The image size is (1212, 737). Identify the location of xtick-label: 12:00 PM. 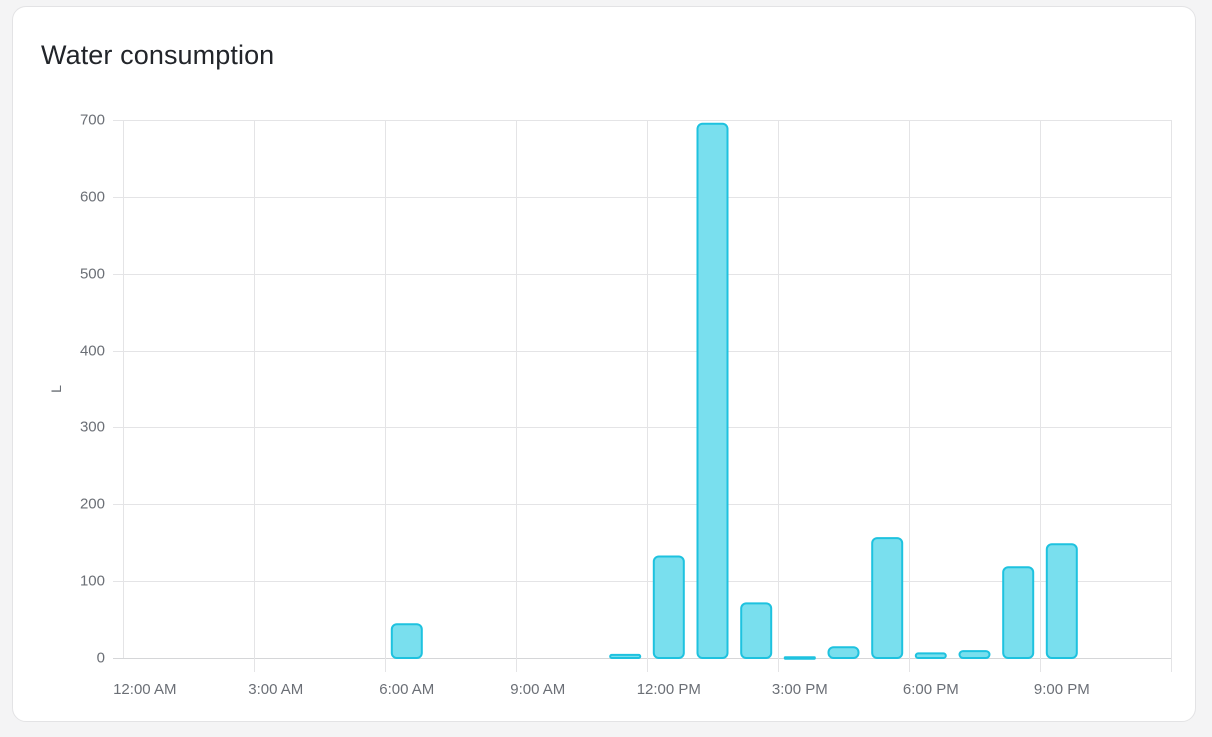
(669, 689).